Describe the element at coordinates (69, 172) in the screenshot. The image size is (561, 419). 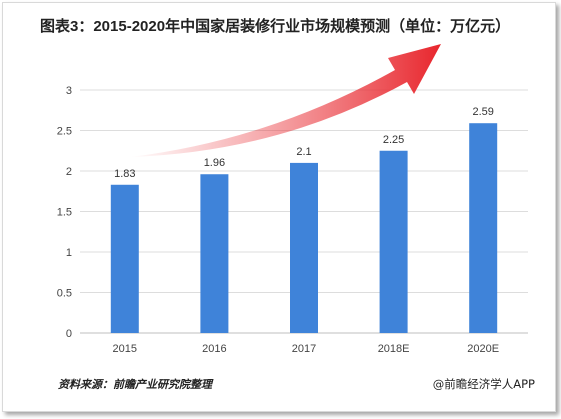
I see `y-tick-label: 2` at that location.